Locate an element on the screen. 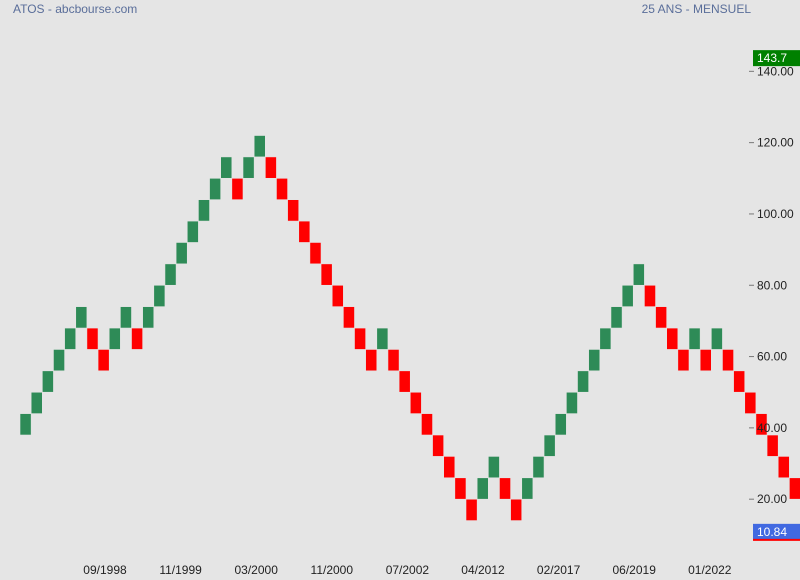 The image size is (800, 580). x-tick-label: 04/2012 is located at coordinates (483, 570).